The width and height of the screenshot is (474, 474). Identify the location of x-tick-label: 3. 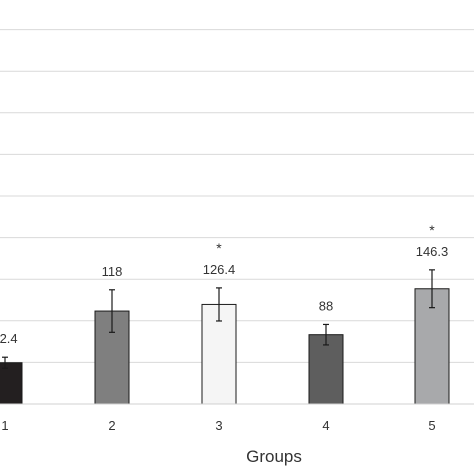
(218, 425).